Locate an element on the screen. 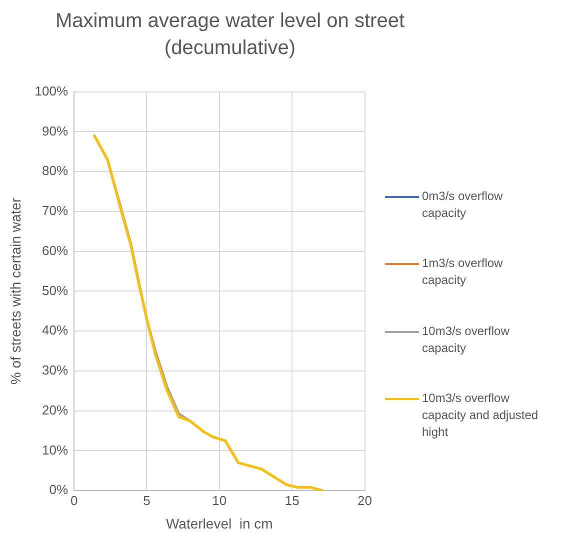 This screenshot has height=541, width=587. x-tick-label: 0 is located at coordinates (74, 500).